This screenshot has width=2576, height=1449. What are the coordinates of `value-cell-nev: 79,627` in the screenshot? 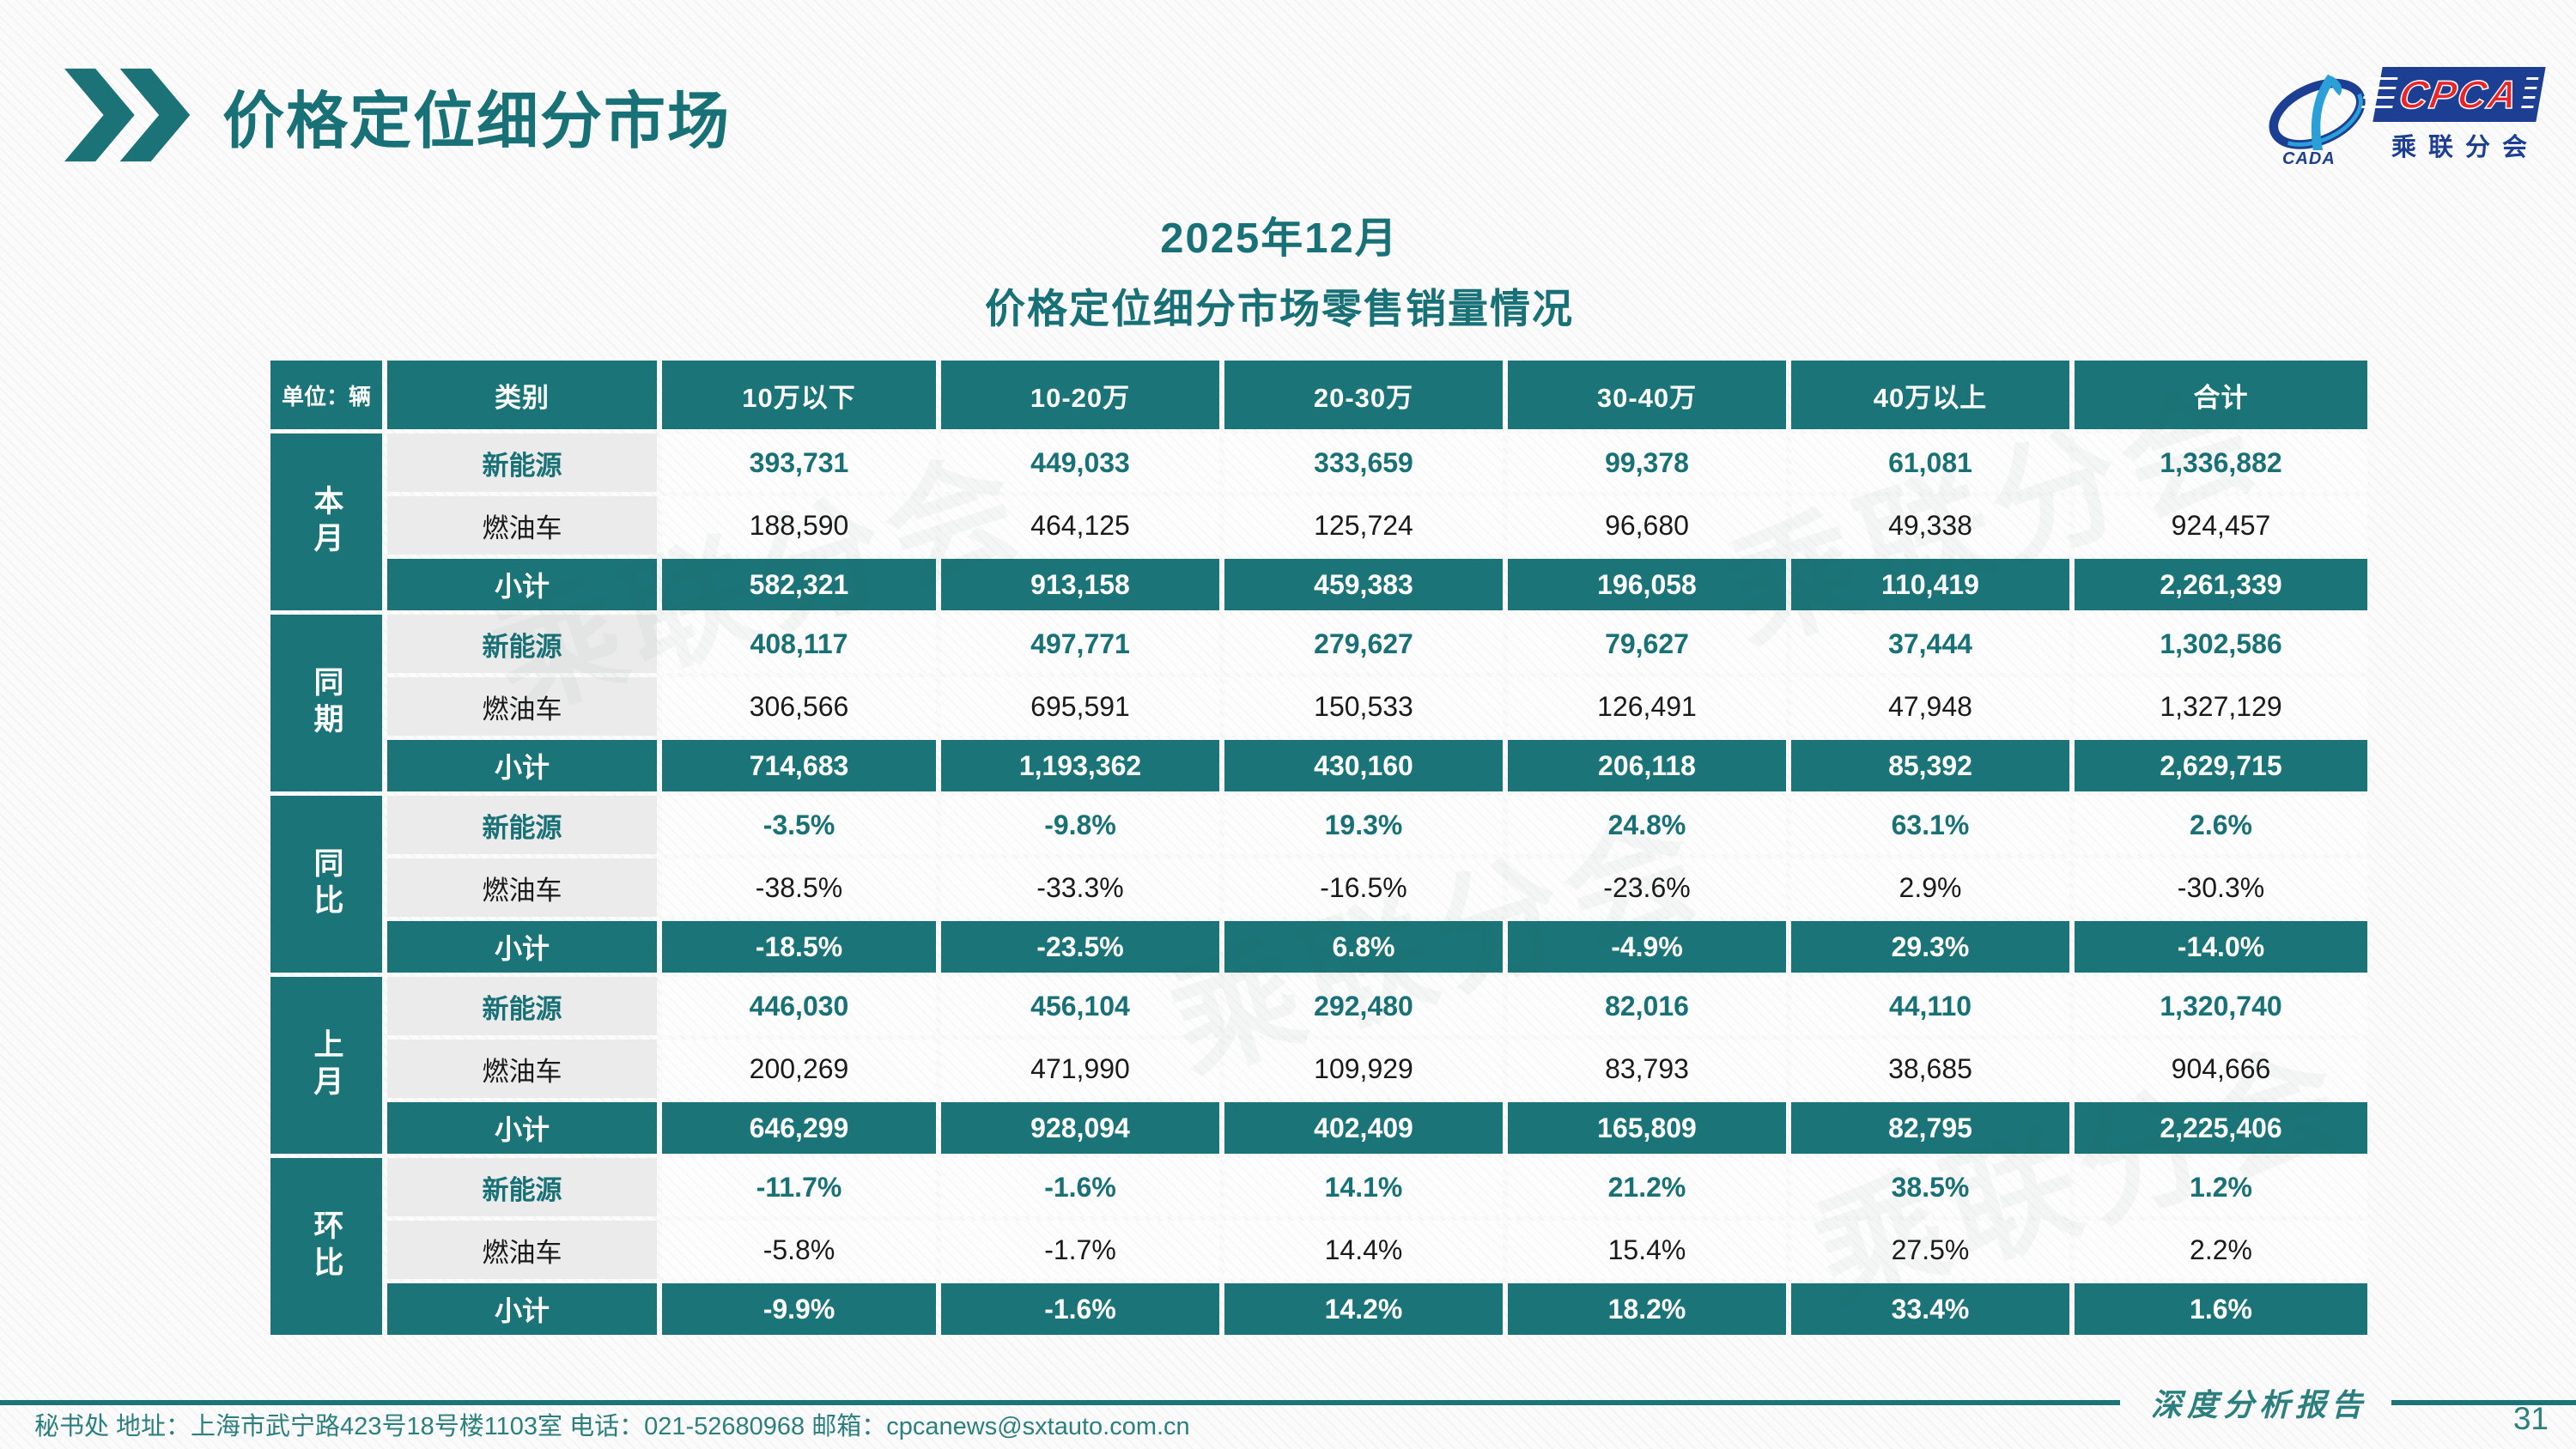 It's located at (1647, 644).